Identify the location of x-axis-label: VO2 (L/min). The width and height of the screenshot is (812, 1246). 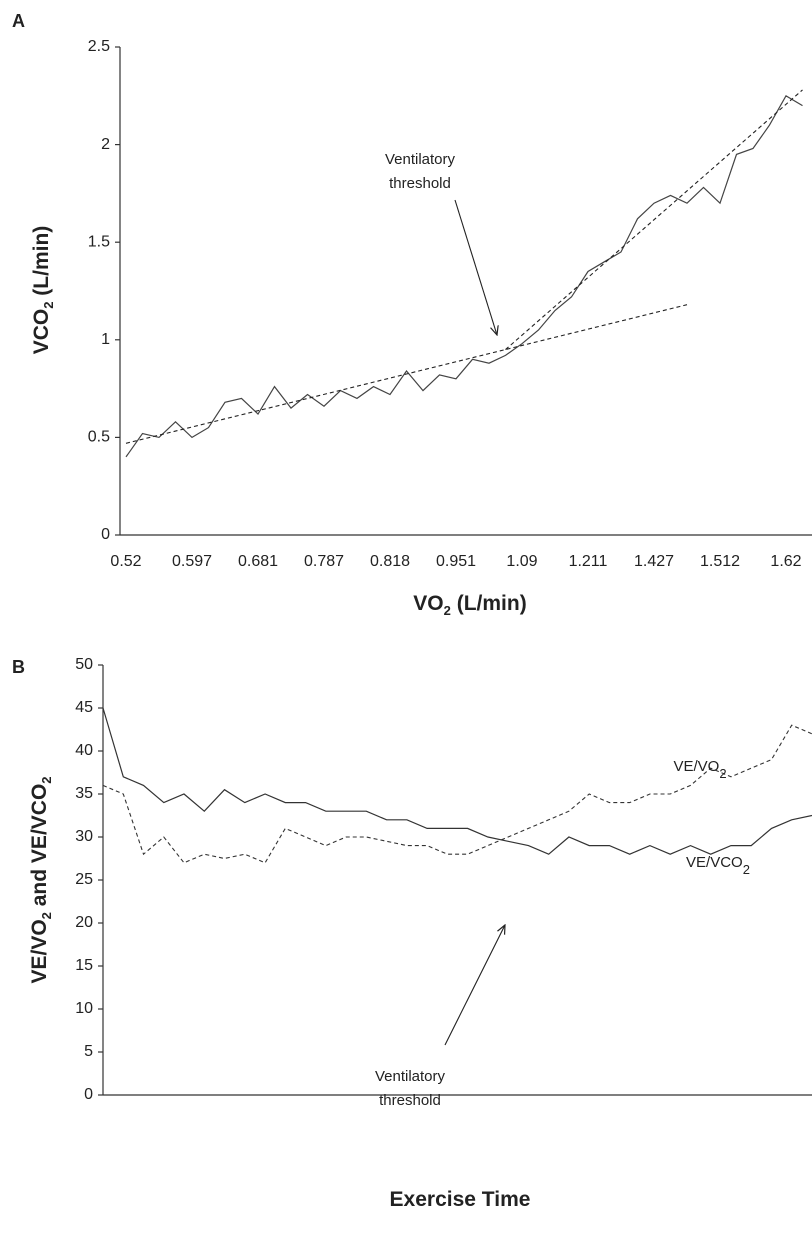
(469, 605).